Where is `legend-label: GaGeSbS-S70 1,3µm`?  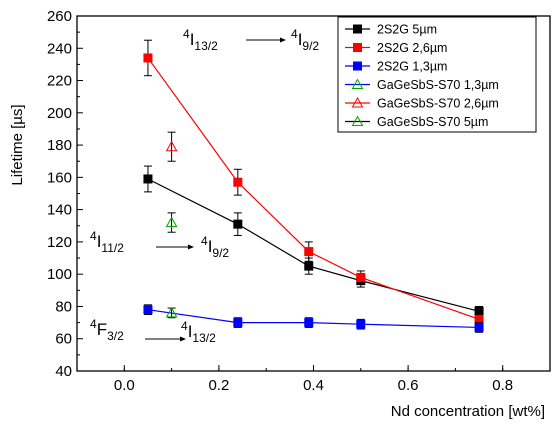 legend-label: GaGeSbS-S70 1,3µm is located at coordinates (438, 85).